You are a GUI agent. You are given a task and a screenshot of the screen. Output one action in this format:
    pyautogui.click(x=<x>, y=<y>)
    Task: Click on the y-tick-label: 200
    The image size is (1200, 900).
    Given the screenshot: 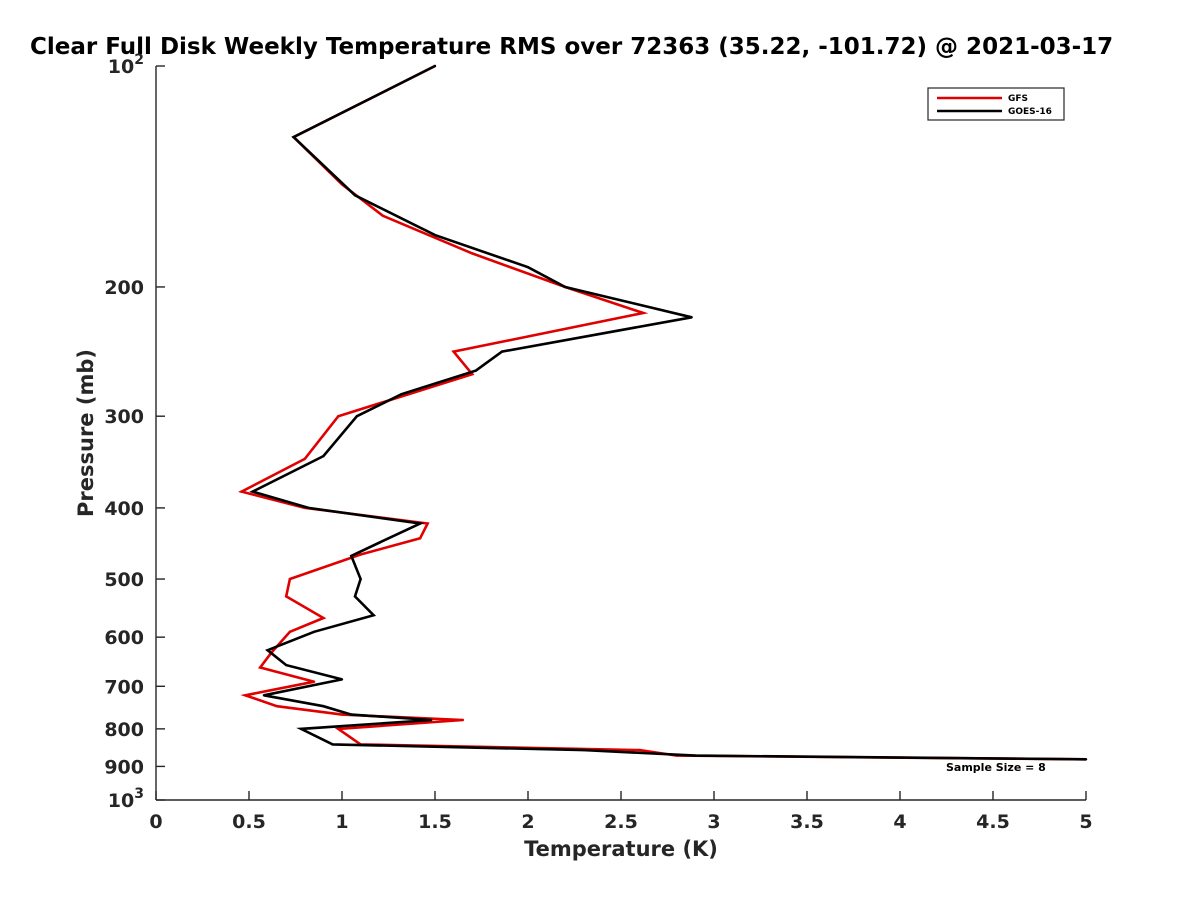 What is the action you would take?
    pyautogui.click(x=124, y=288)
    